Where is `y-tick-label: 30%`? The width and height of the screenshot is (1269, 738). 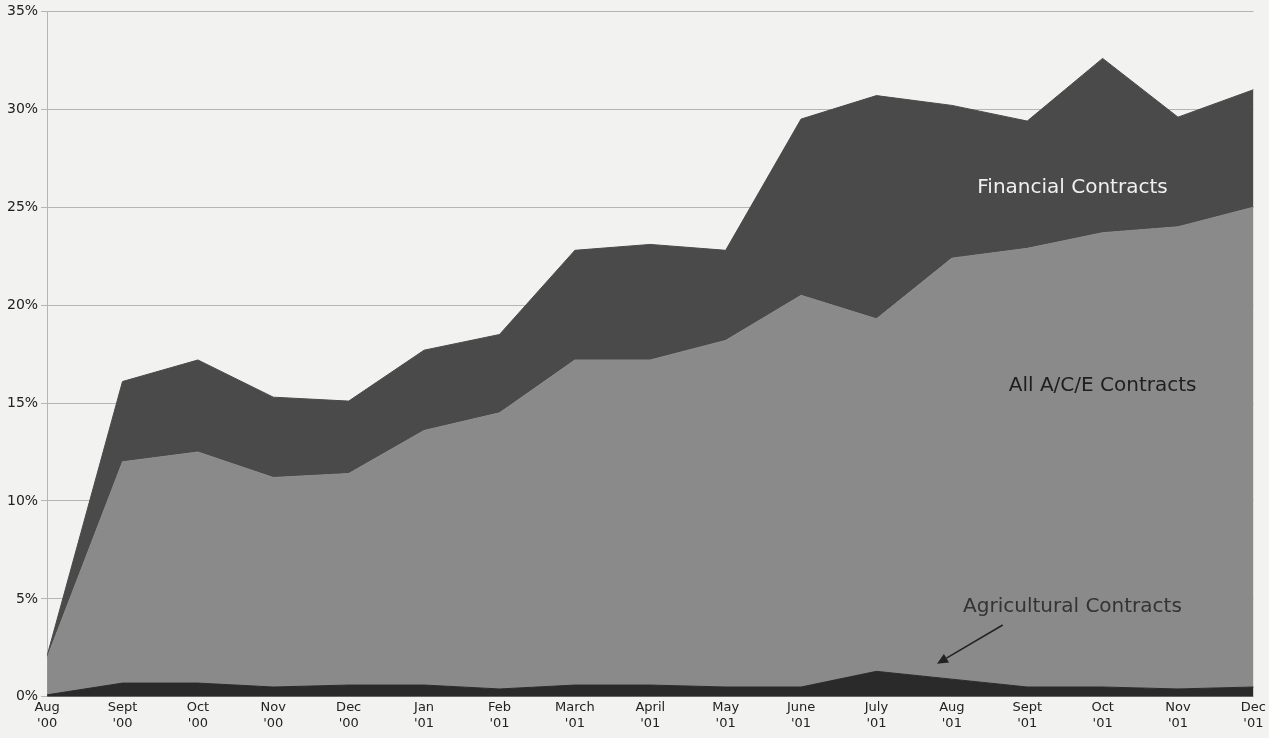
y-tick-label: 30% is located at coordinates (22, 107).